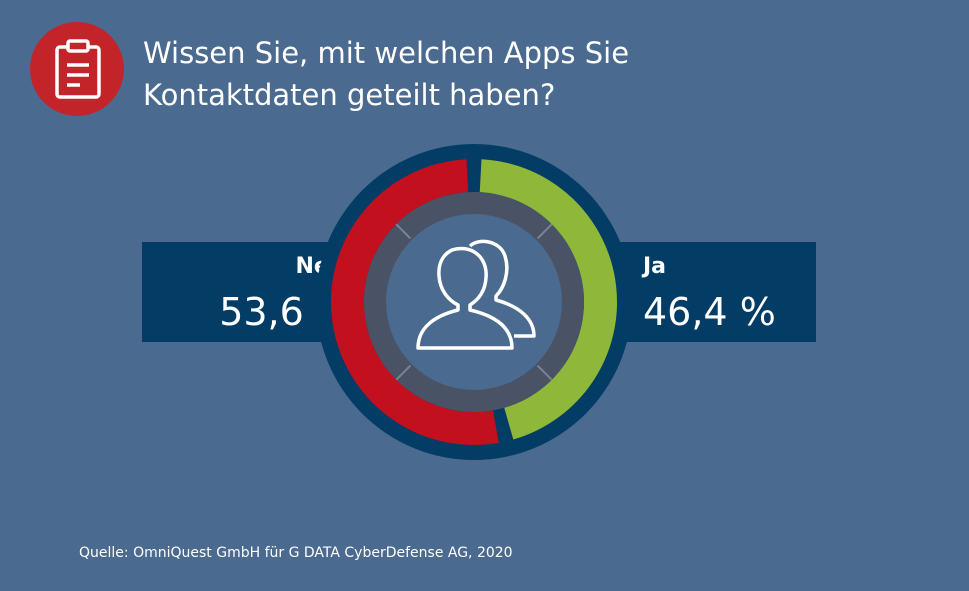 The width and height of the screenshot is (969, 591). What do you see at coordinates (476, 294) in the screenshot?
I see `users-icon` at bounding box center [476, 294].